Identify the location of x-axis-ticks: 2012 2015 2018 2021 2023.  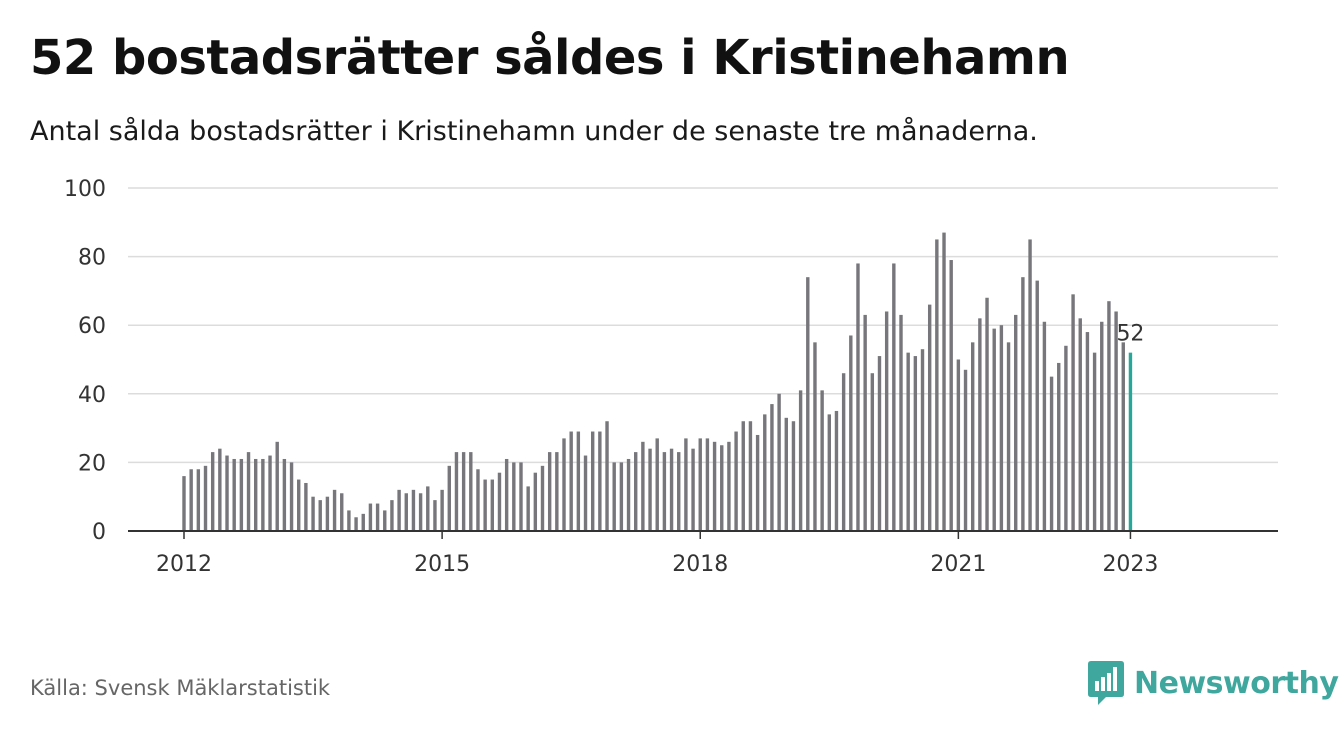
(657, 554).